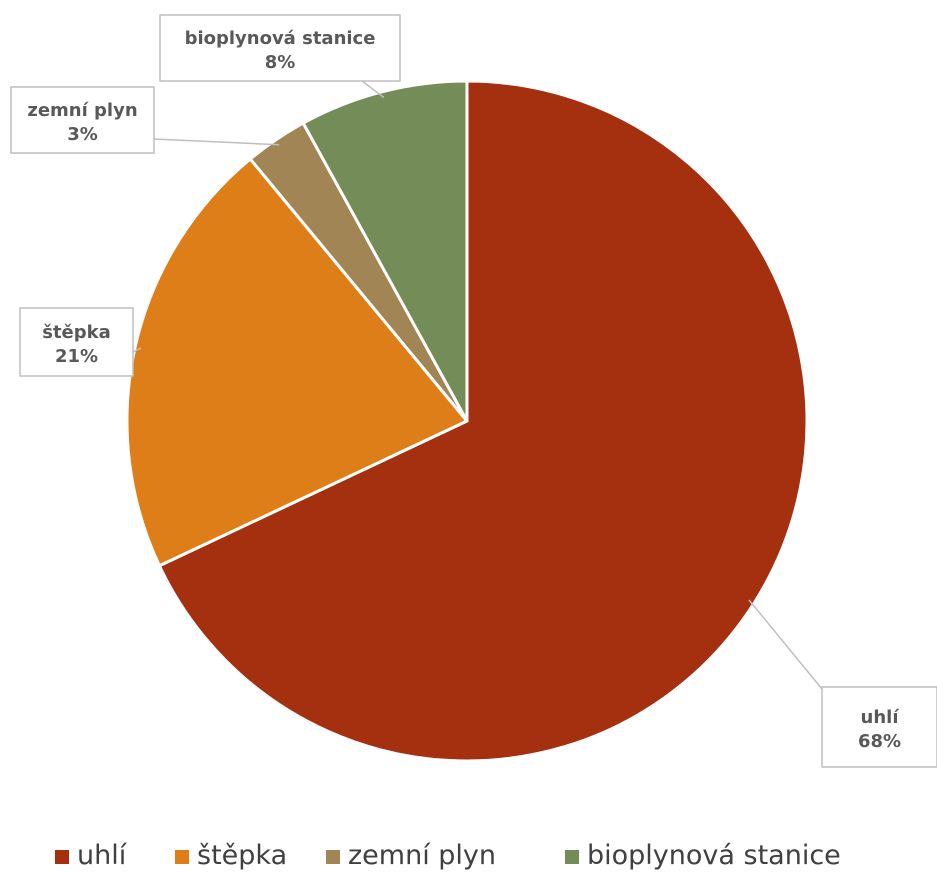 This screenshot has height=892, width=937. I want to click on legend-label-bioplynova-stanice: bioplynová stanice, so click(714, 855).